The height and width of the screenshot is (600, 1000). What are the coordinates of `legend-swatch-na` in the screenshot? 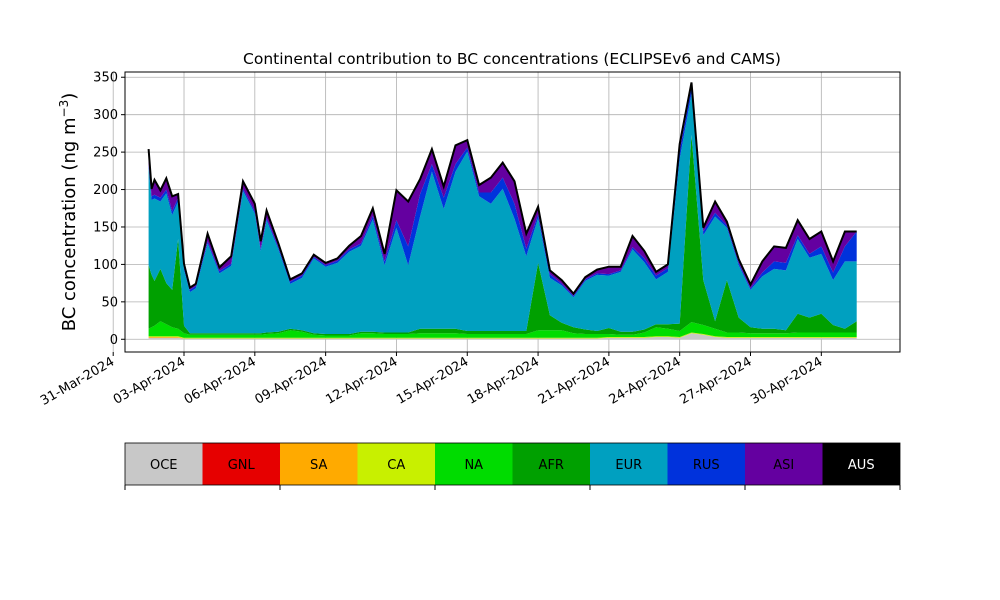 It's located at (474, 464).